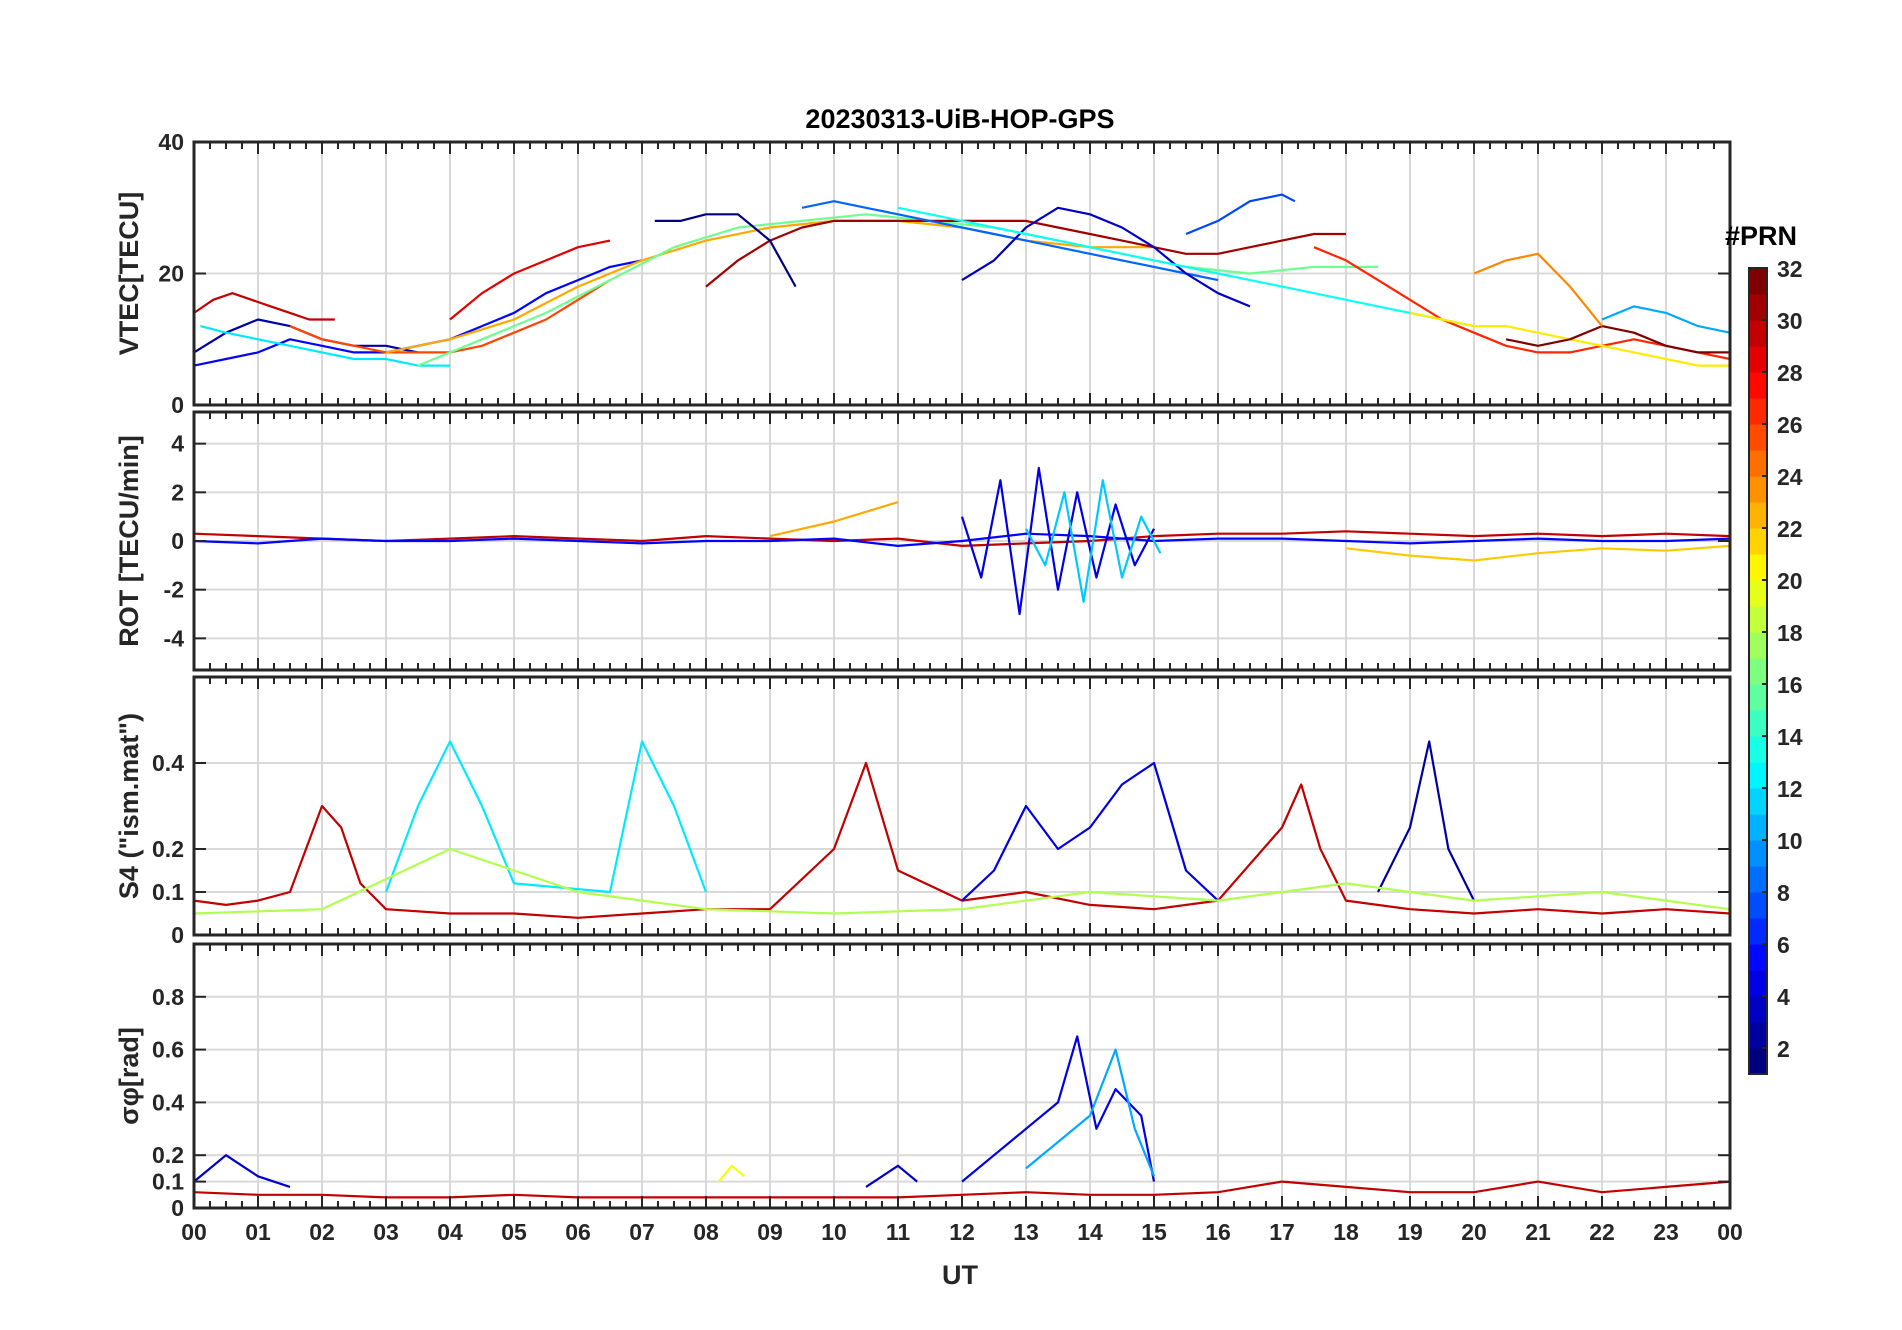 This screenshot has width=1902, height=1330. What do you see at coordinates (706, 1232) in the screenshot?
I see `x-tick-label: 08` at bounding box center [706, 1232].